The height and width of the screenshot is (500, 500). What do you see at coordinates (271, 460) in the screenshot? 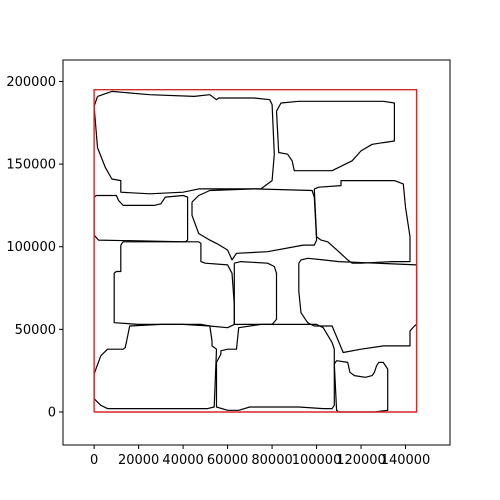
I see `x-tick-label: 80000` at bounding box center [271, 460].